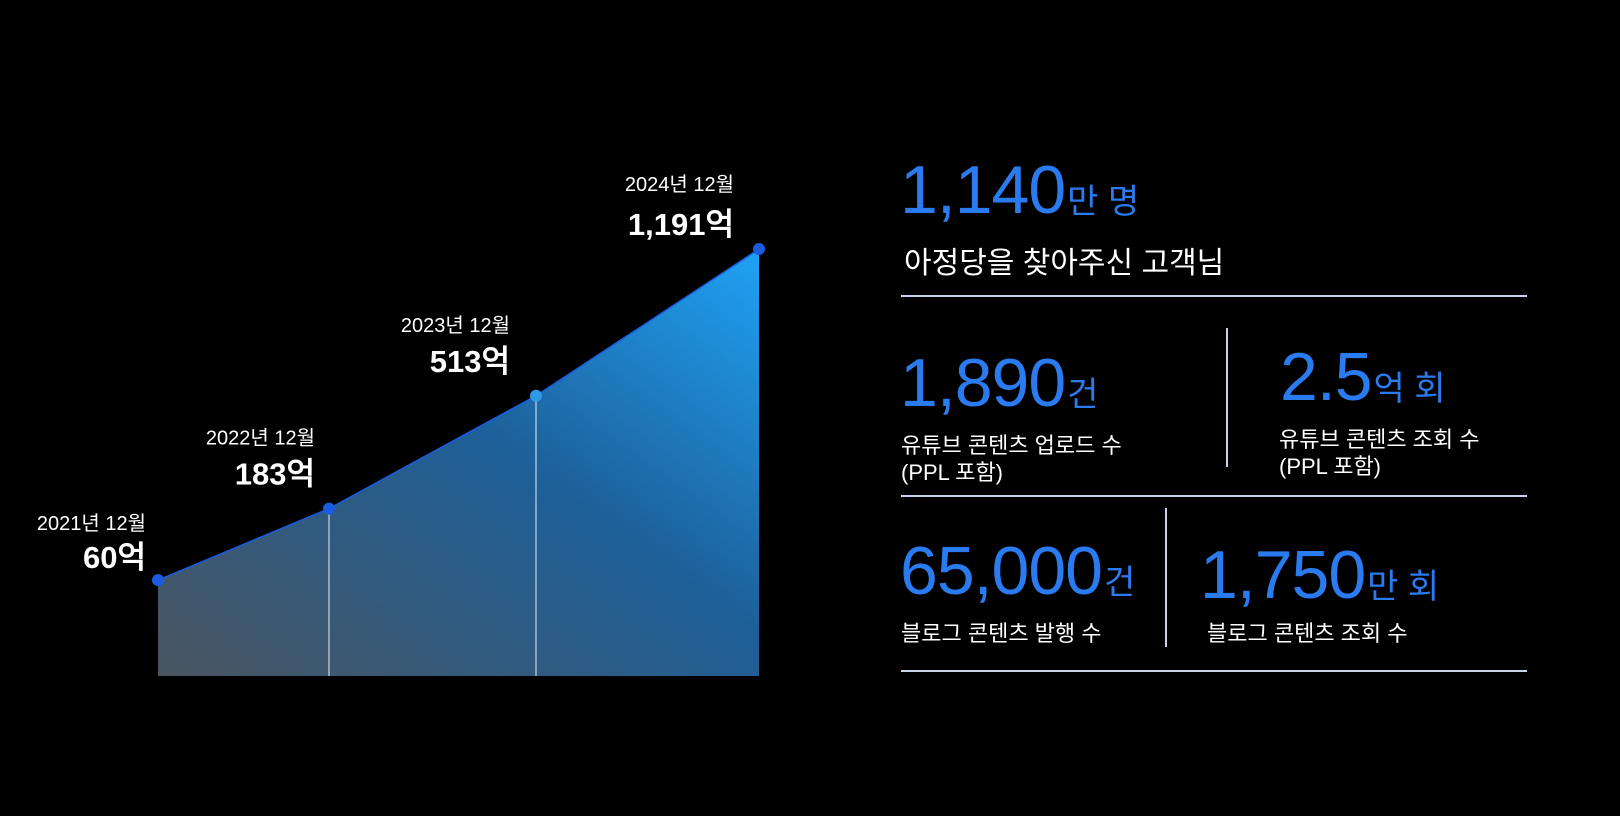 Image resolution: width=1620 pixels, height=816 pixels. I want to click on date-label: 2022년 12월, so click(260, 438).